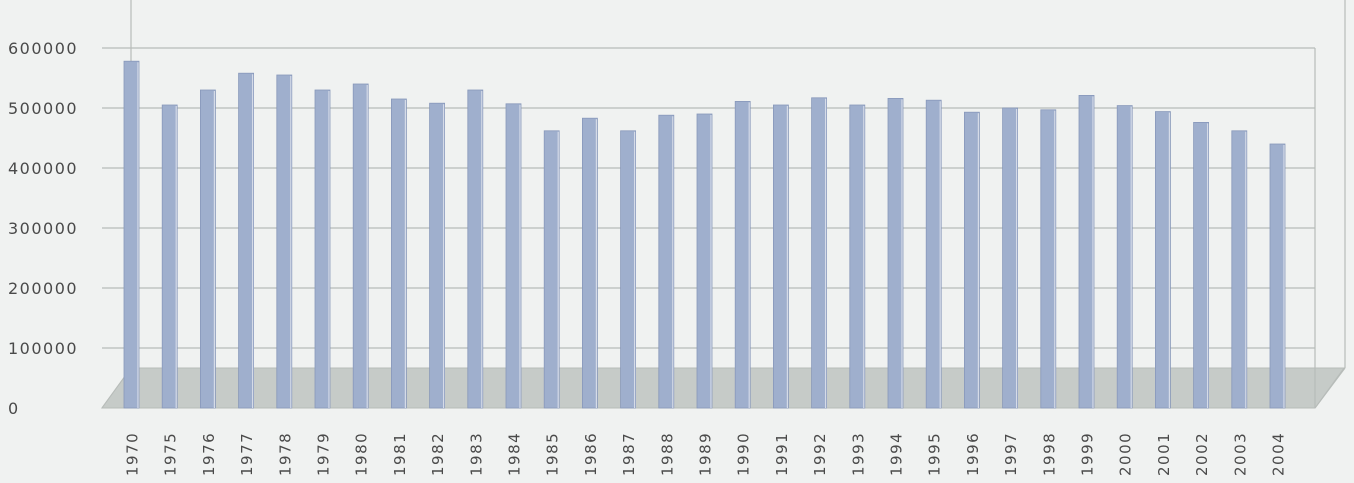 This screenshot has width=1354, height=483. I want to click on y-axis-tick-labels: 0 100000 200000 300000 400000 500000 600000, so click(43, 228).